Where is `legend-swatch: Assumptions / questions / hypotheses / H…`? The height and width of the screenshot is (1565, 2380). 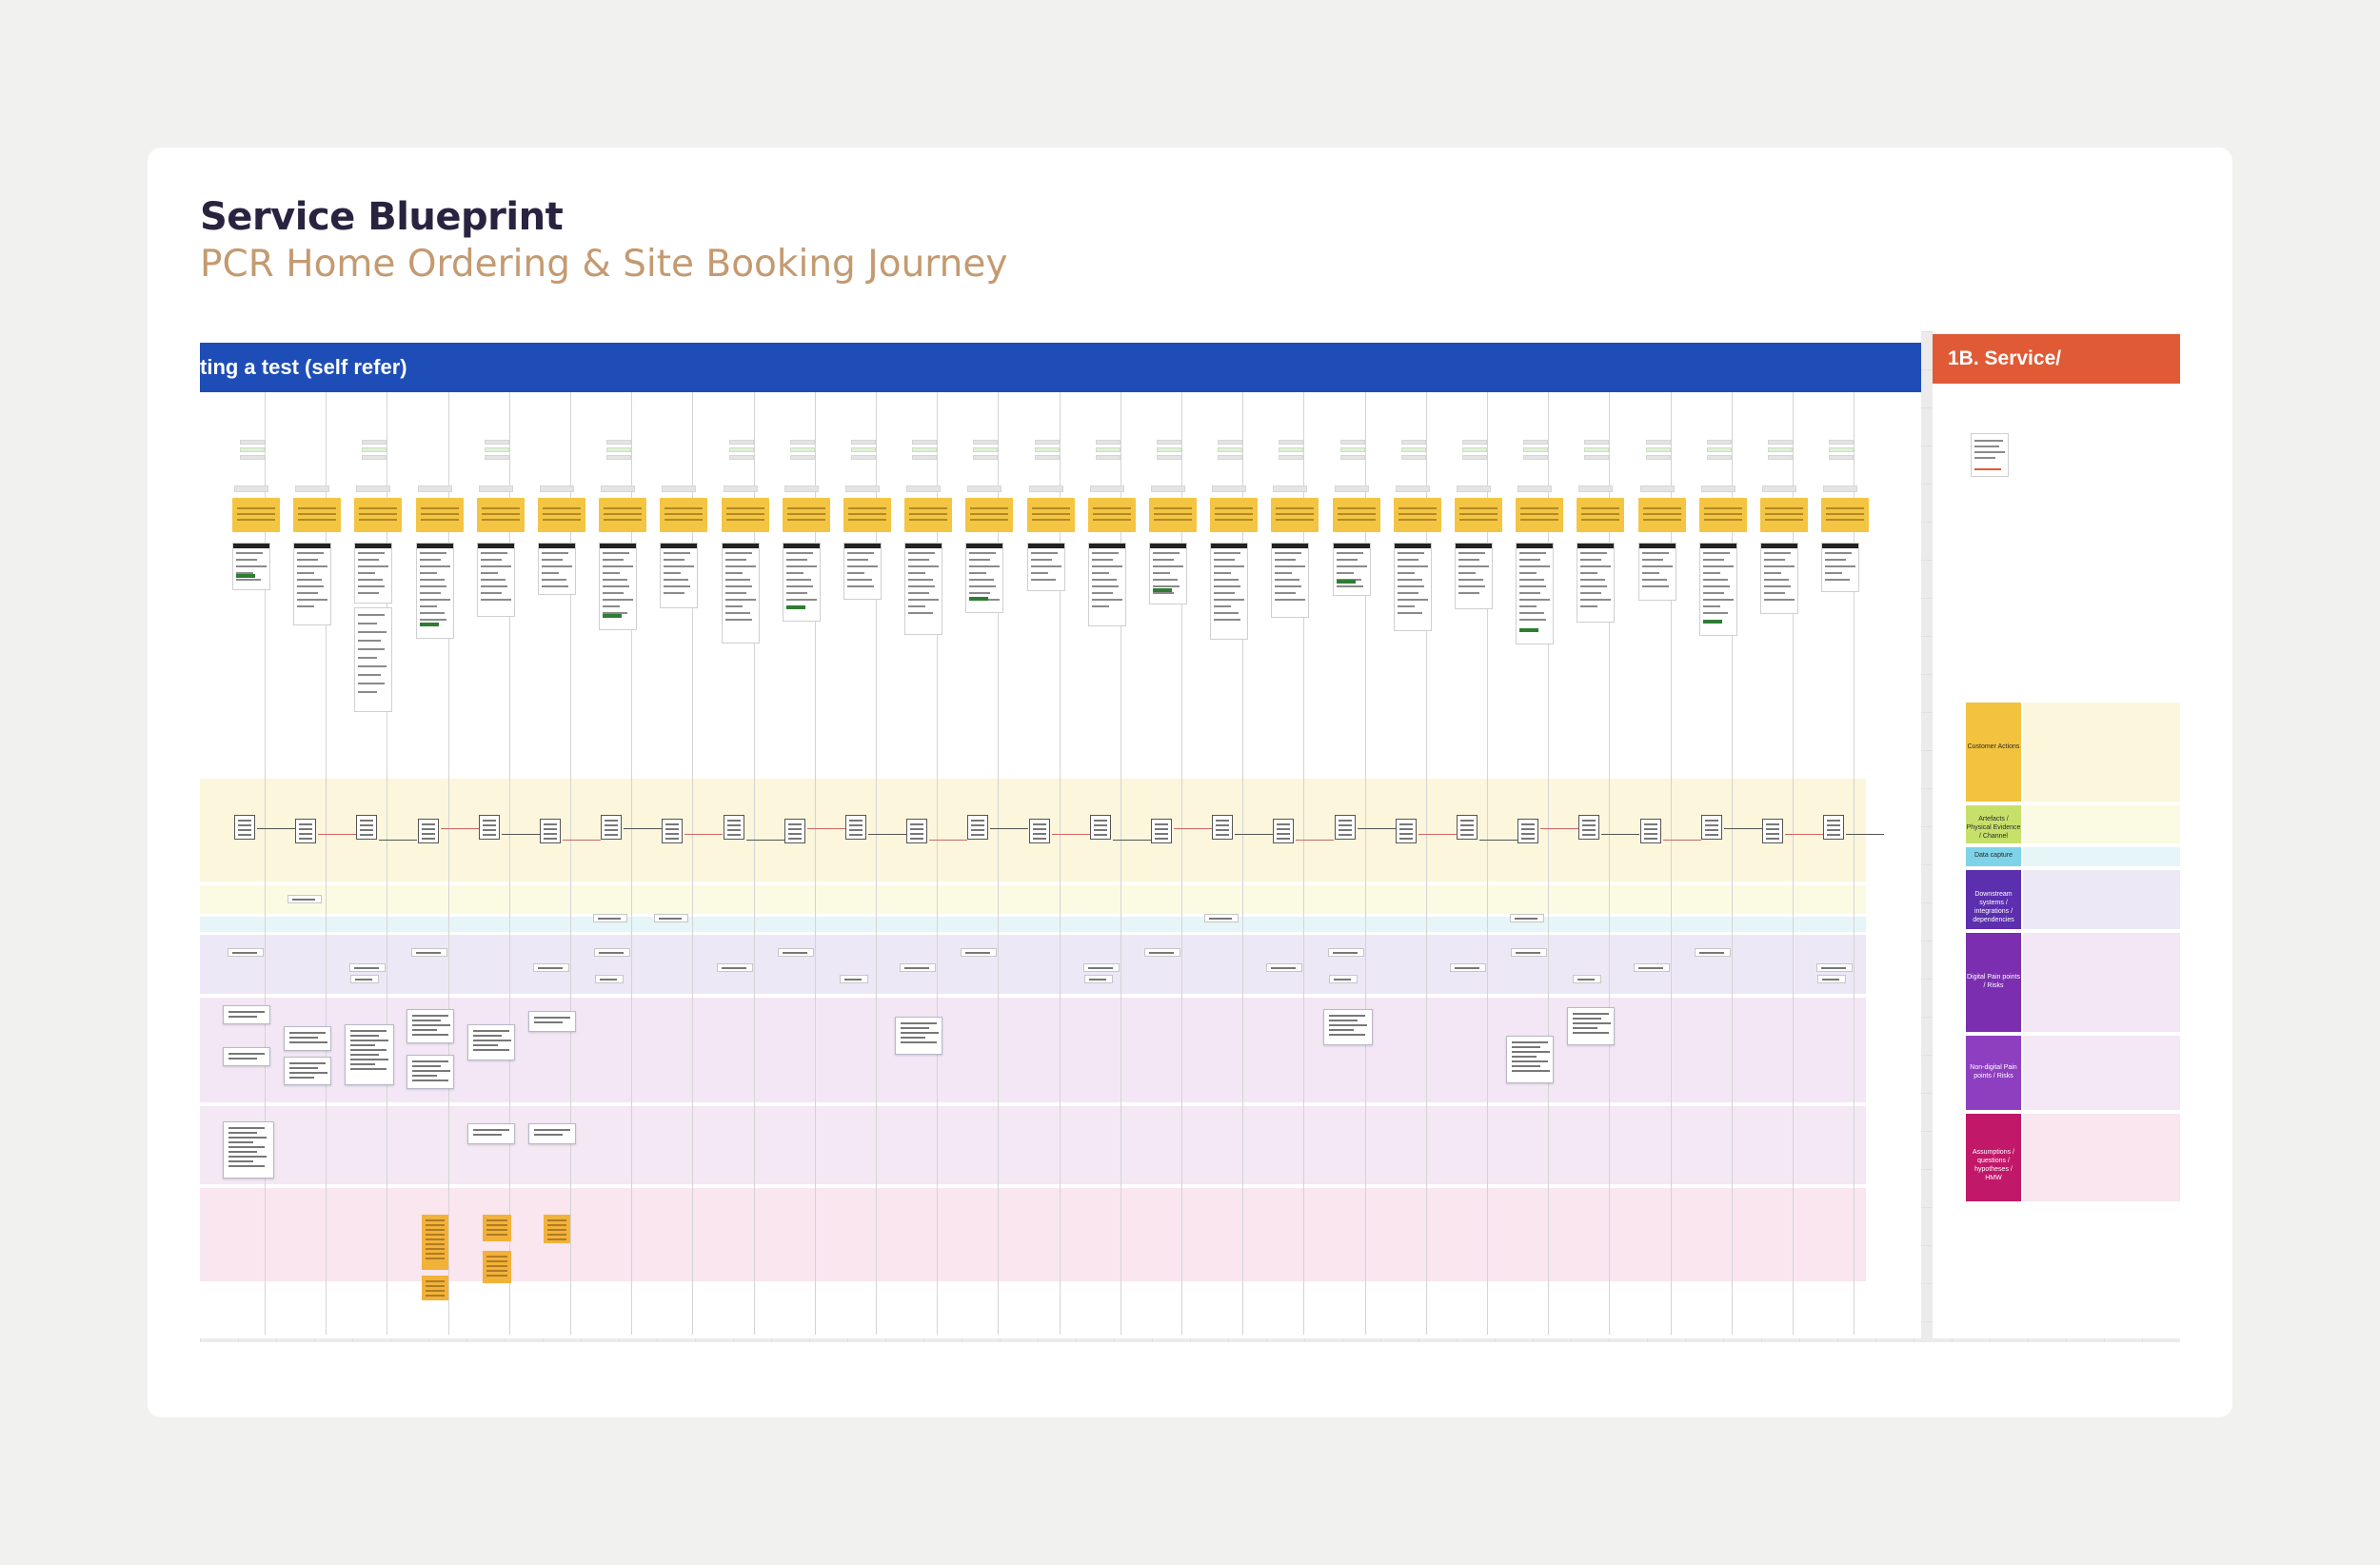 legend-swatch: Assumptions / questions / hypotheses / H… is located at coordinates (1993, 1157).